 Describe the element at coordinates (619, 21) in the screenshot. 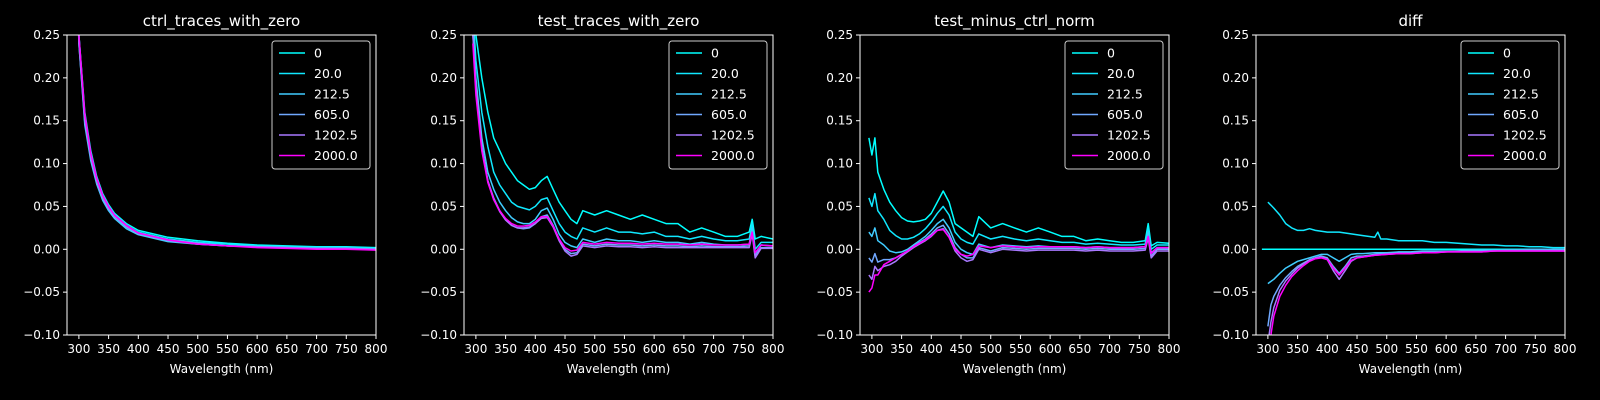

I see `chart-title: test_traces_with_zero` at that location.